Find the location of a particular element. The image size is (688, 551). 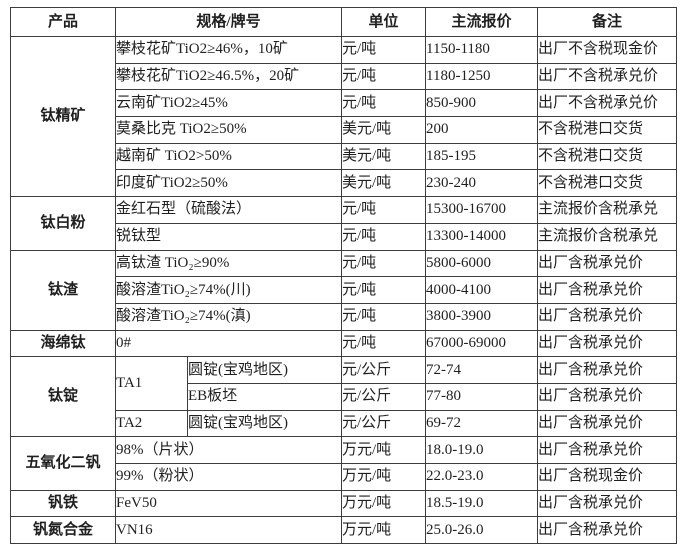

price-cell: 22.0-23.0 is located at coordinates (482, 477).